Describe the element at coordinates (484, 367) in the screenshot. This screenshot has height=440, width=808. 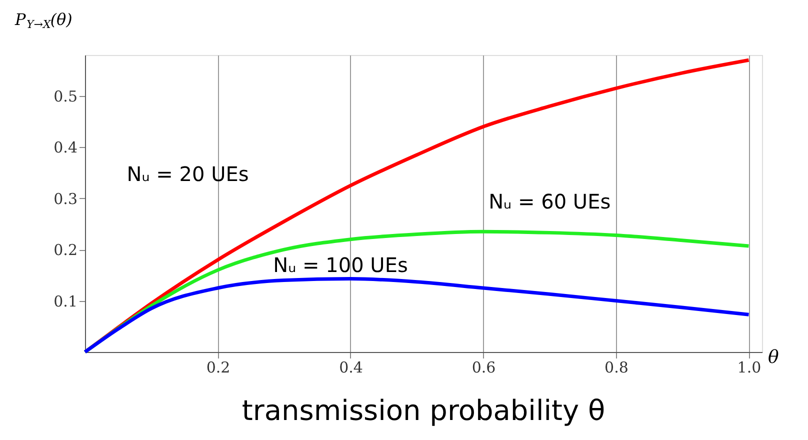
I see `x-tick-label: 0.6` at that location.